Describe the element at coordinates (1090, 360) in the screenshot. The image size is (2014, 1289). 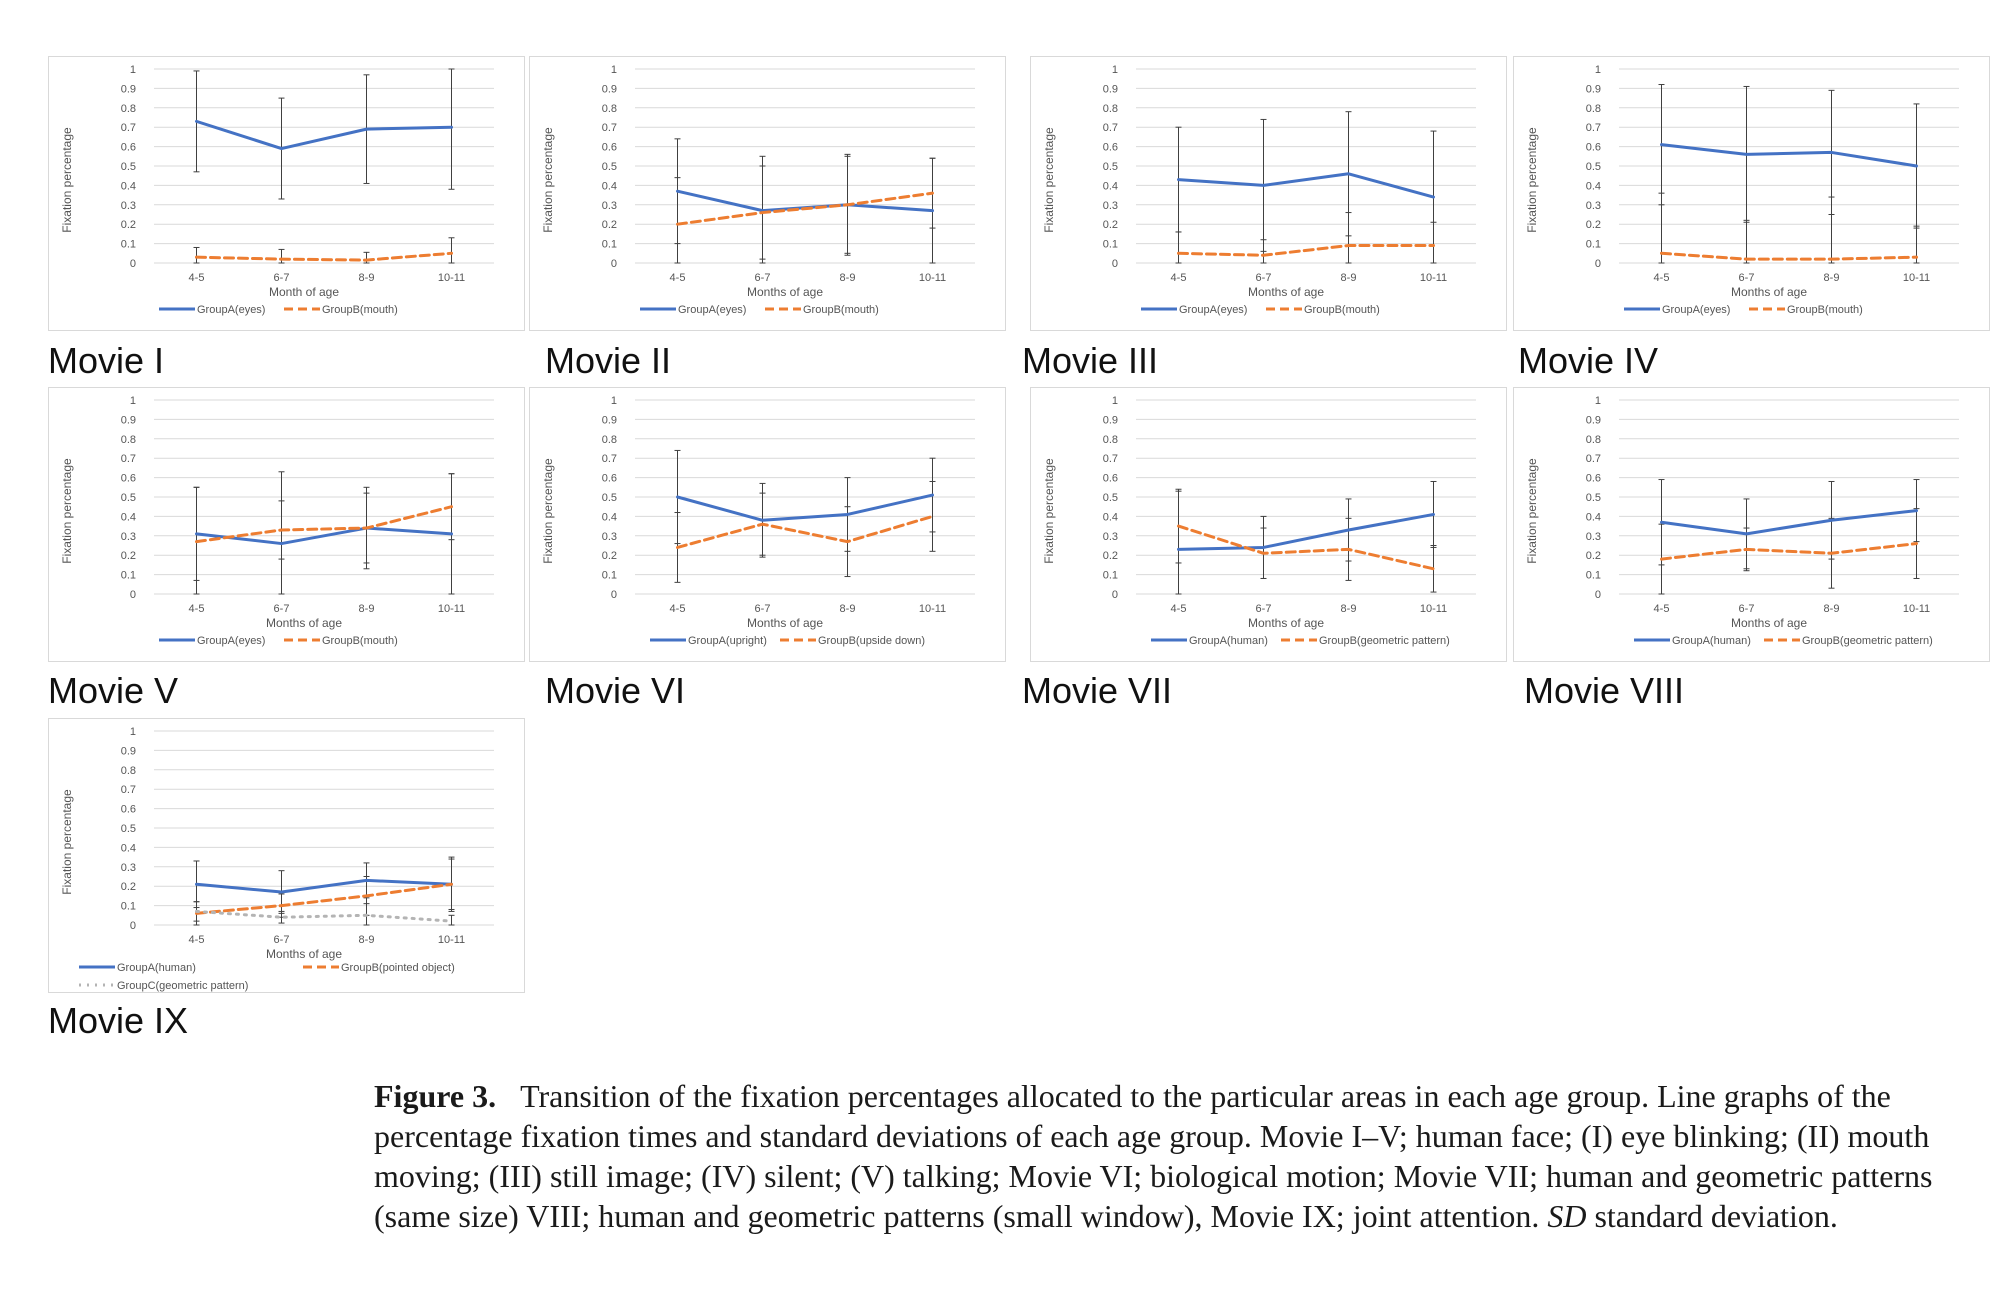
I see `chart-title: Movie III` at that location.